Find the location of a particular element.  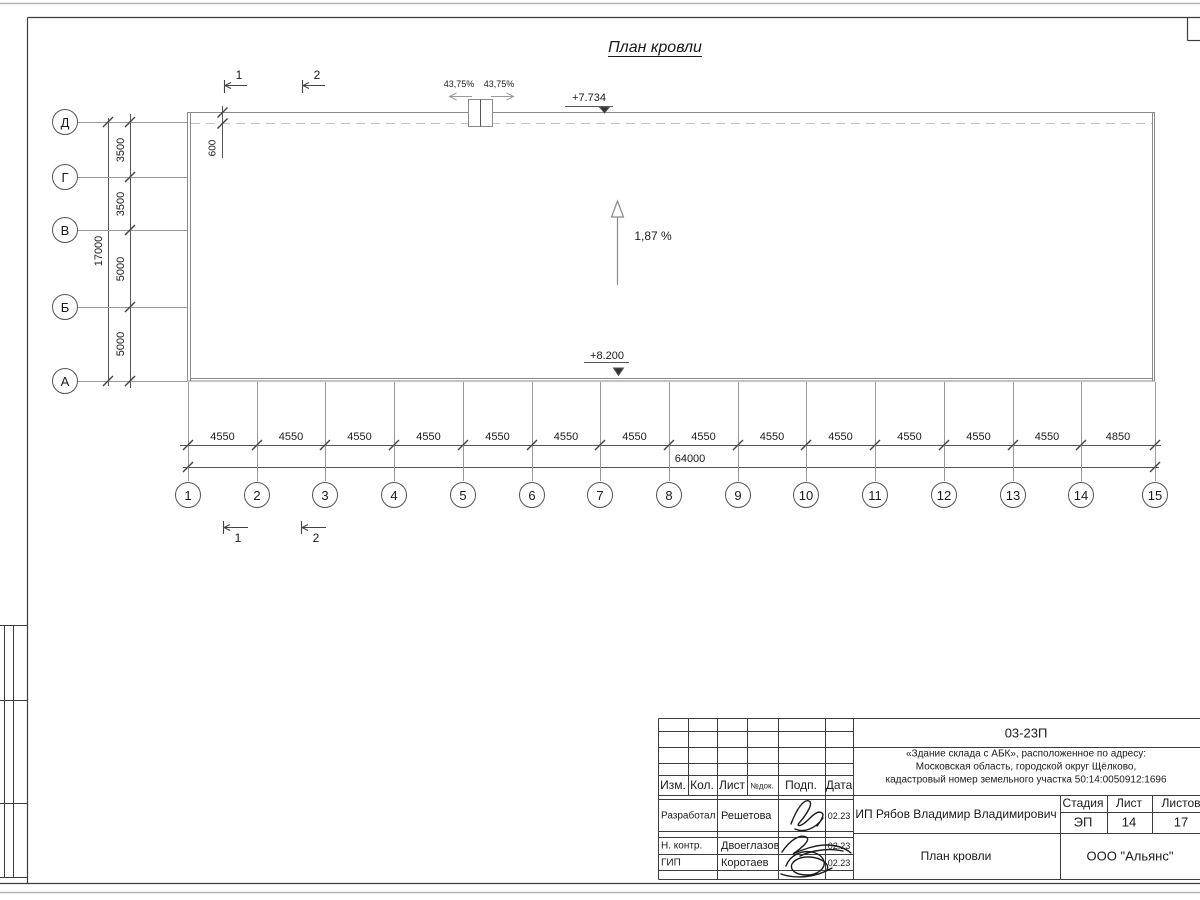

side-stamp-grid is located at coordinates (13, 751).